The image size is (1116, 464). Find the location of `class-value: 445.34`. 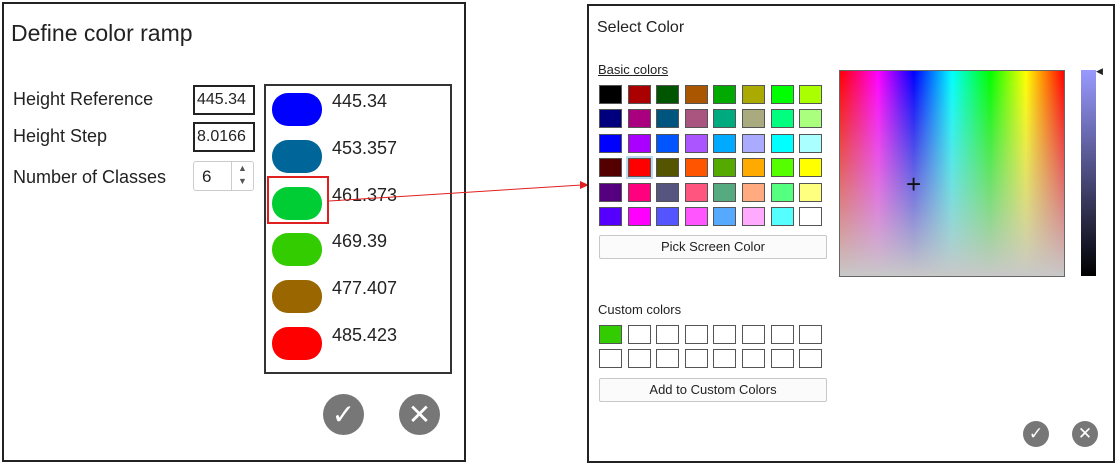

class-value: 445.34 is located at coordinates (360, 101).